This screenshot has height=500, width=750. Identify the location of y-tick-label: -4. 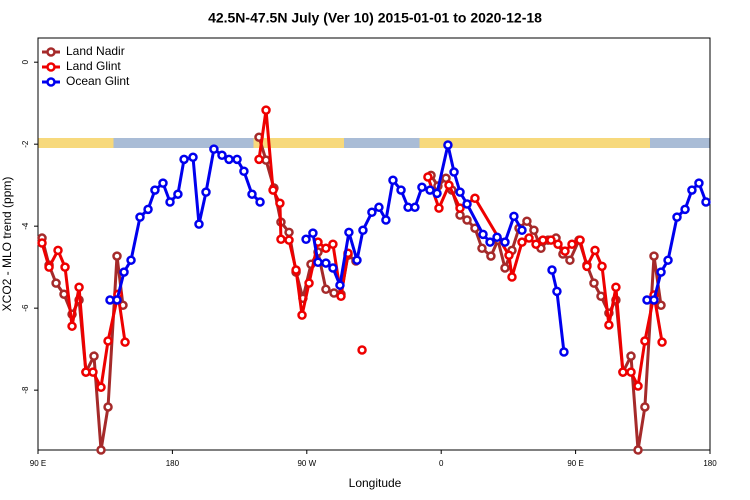
(25, 226).